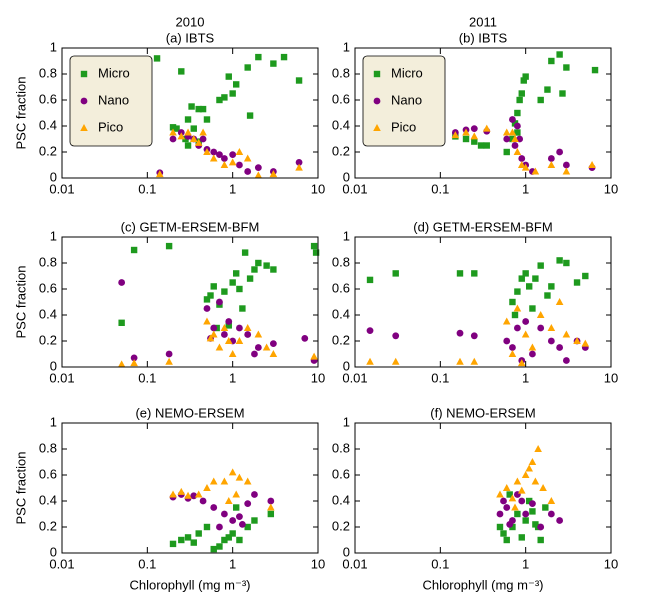 The height and width of the screenshot is (596, 653). What do you see at coordinates (189, 412) in the screenshot?
I see `panel-title: (e) NEMO-ERSEM` at bounding box center [189, 412].